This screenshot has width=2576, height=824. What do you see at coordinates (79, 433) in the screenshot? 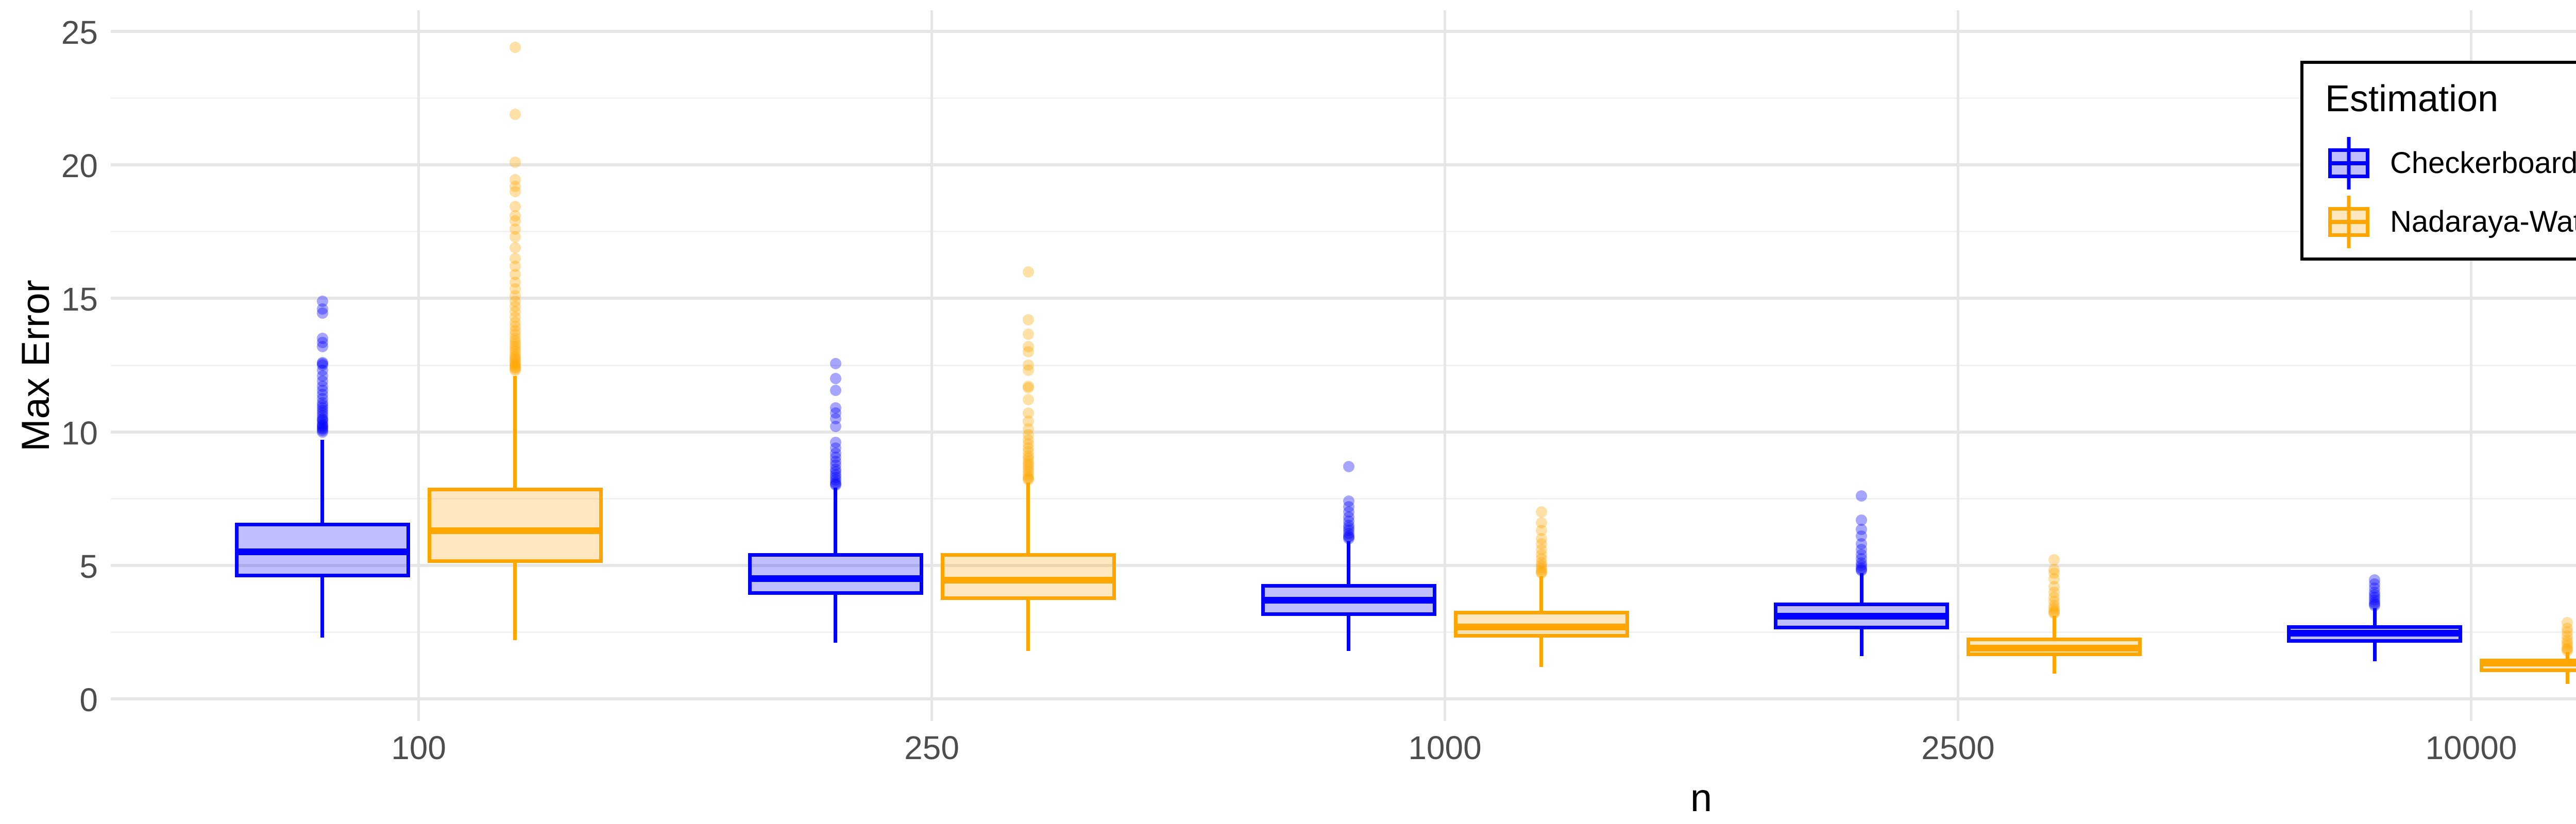
I see `y-tick-label: 10` at bounding box center [79, 433].